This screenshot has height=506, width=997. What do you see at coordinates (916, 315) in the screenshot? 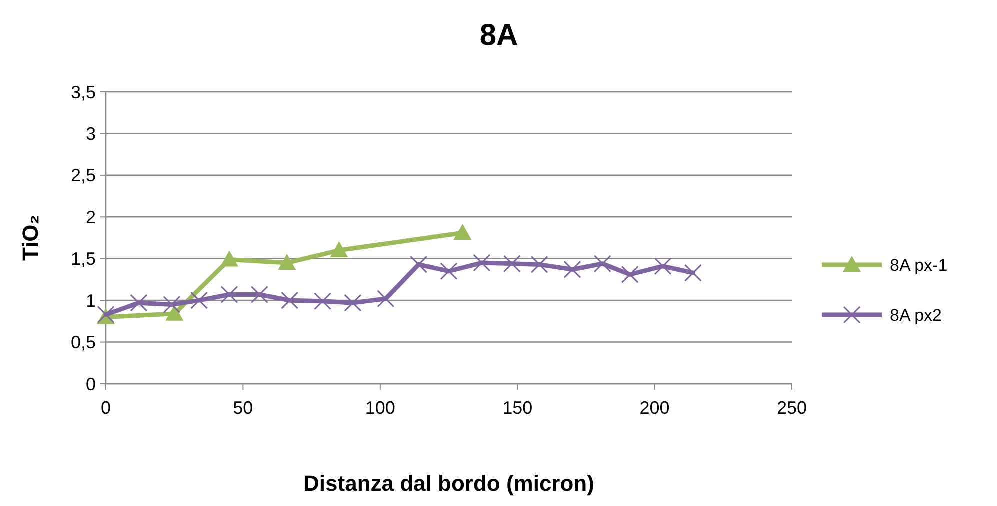
I see `legend-label: 8A px2` at bounding box center [916, 315].